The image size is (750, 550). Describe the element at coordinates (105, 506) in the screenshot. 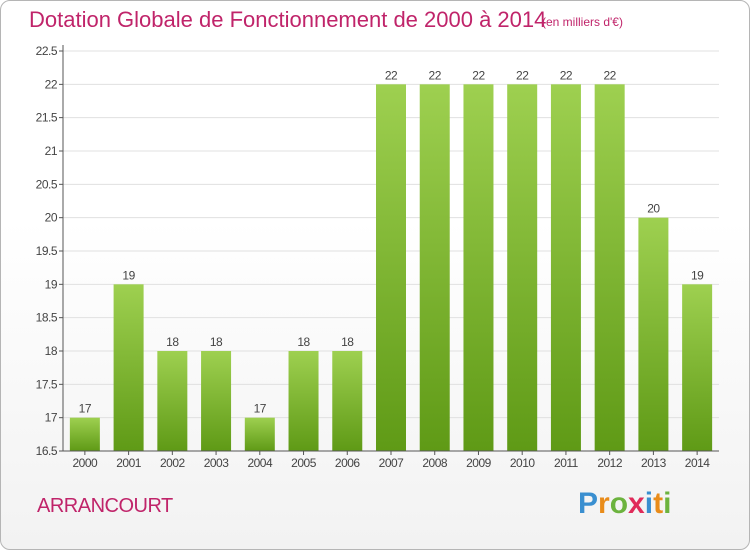

I see `commune-name: ARRANCOURT` at that location.